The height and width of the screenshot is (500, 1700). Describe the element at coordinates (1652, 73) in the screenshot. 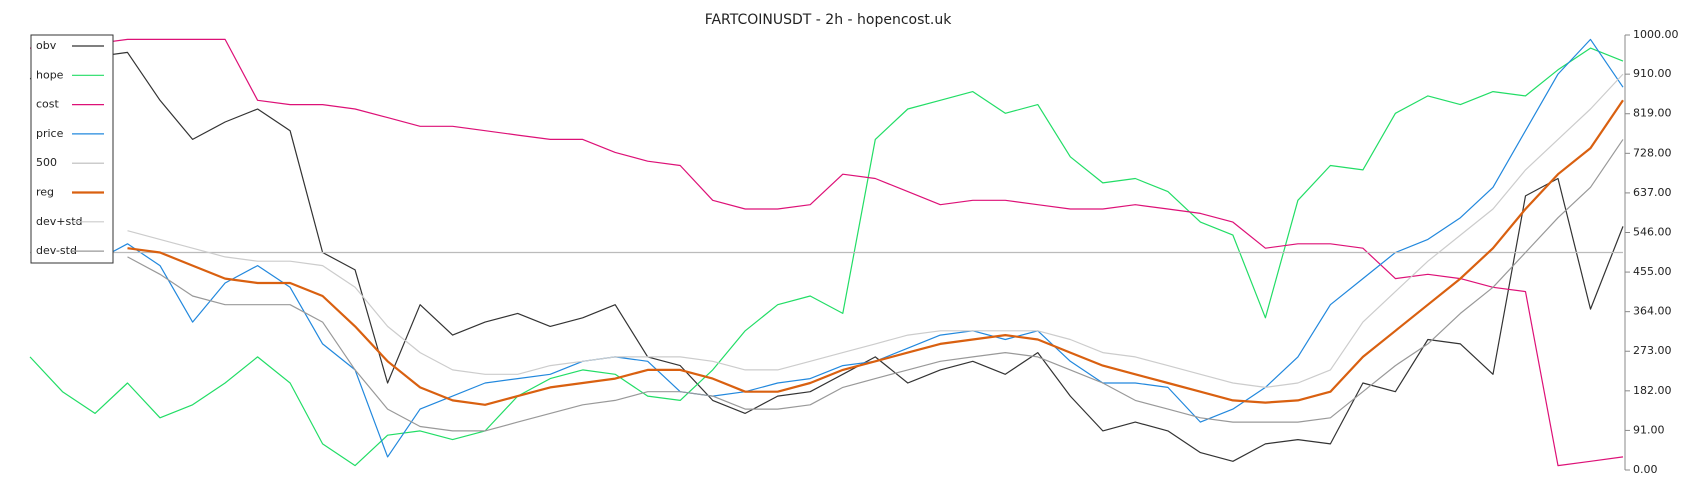

I see `y-tick-label: 910.00` at that location.